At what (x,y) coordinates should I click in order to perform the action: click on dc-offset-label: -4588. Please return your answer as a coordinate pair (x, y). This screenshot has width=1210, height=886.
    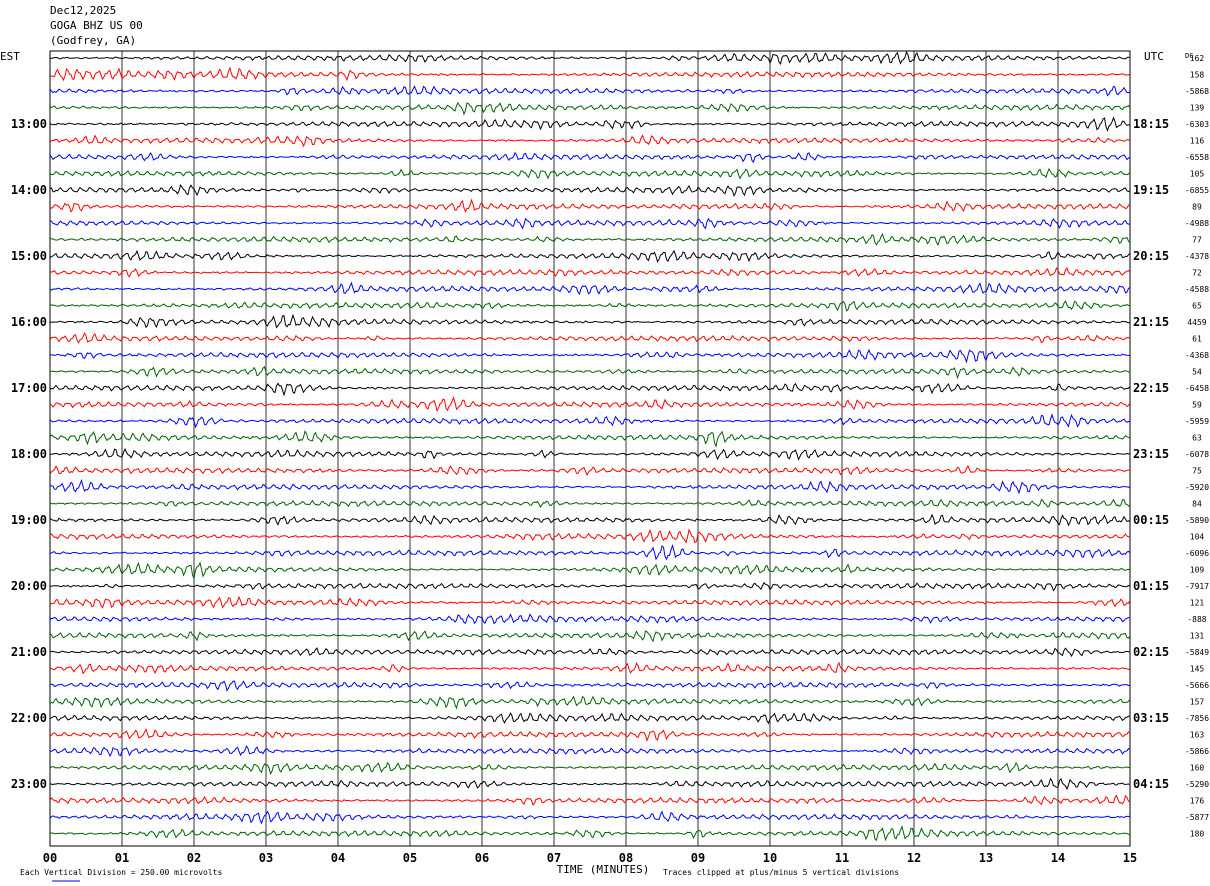
    Looking at the image, I should click on (1197, 289).